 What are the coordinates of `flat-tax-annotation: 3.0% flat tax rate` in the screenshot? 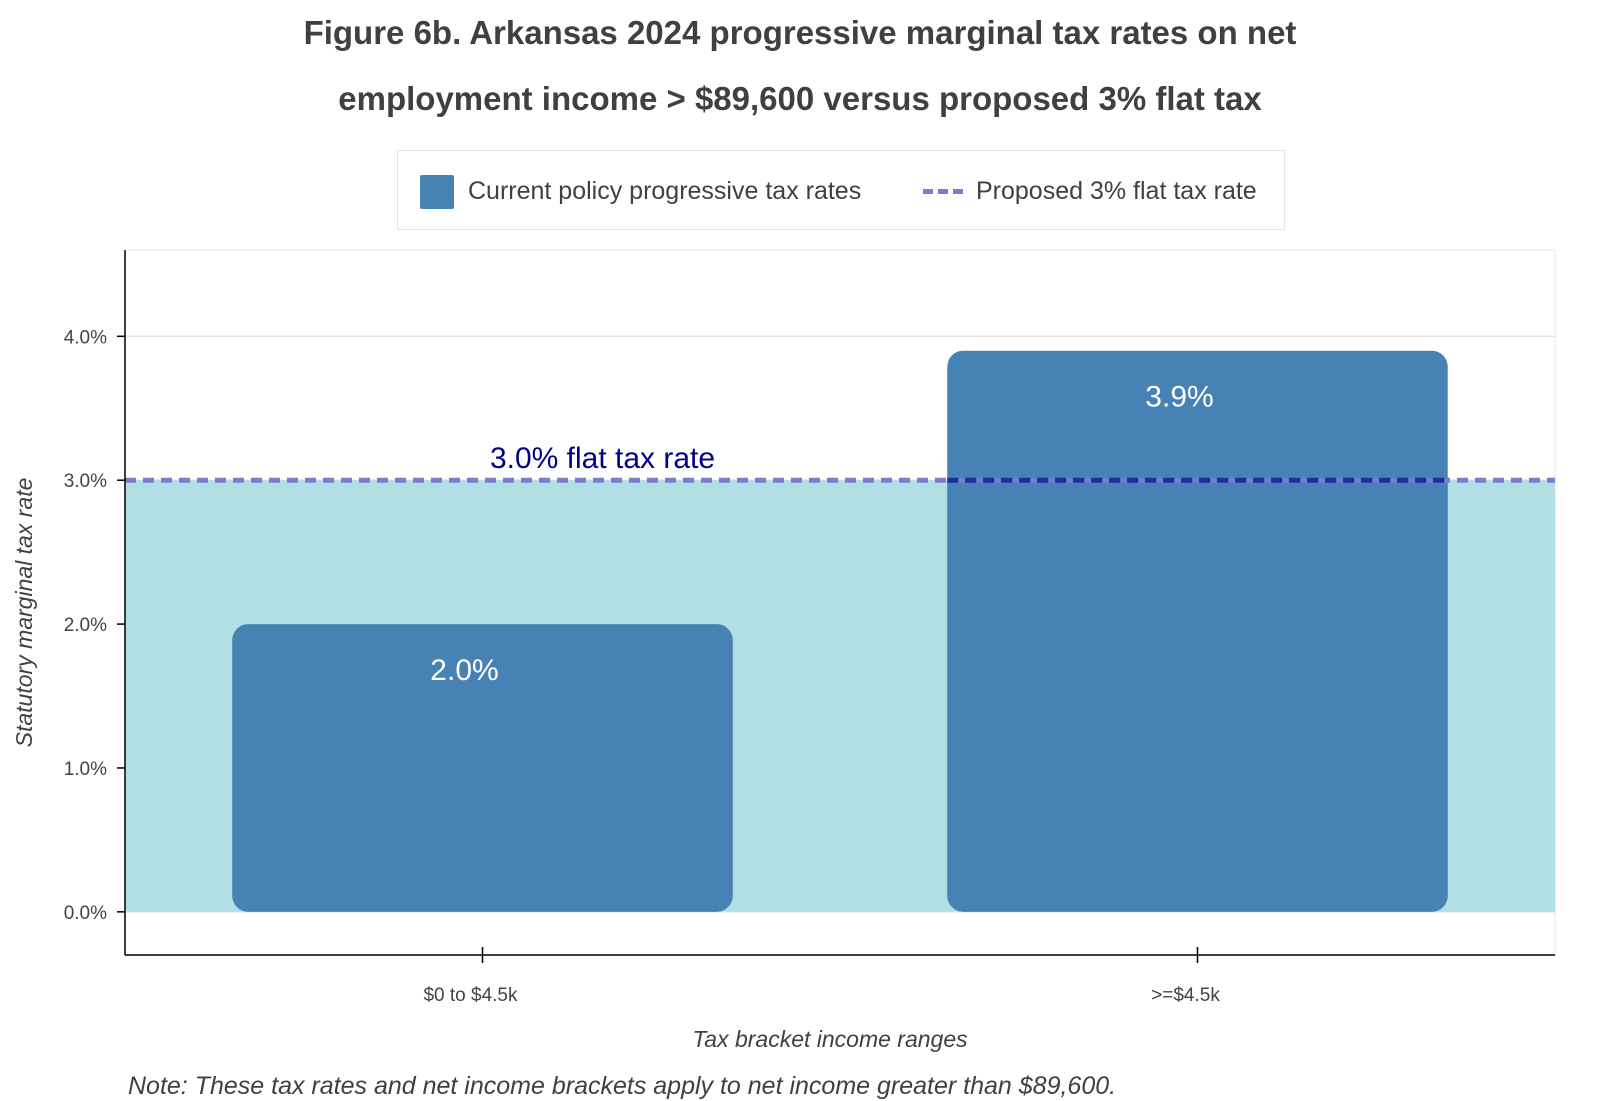 It's located at (602, 458).